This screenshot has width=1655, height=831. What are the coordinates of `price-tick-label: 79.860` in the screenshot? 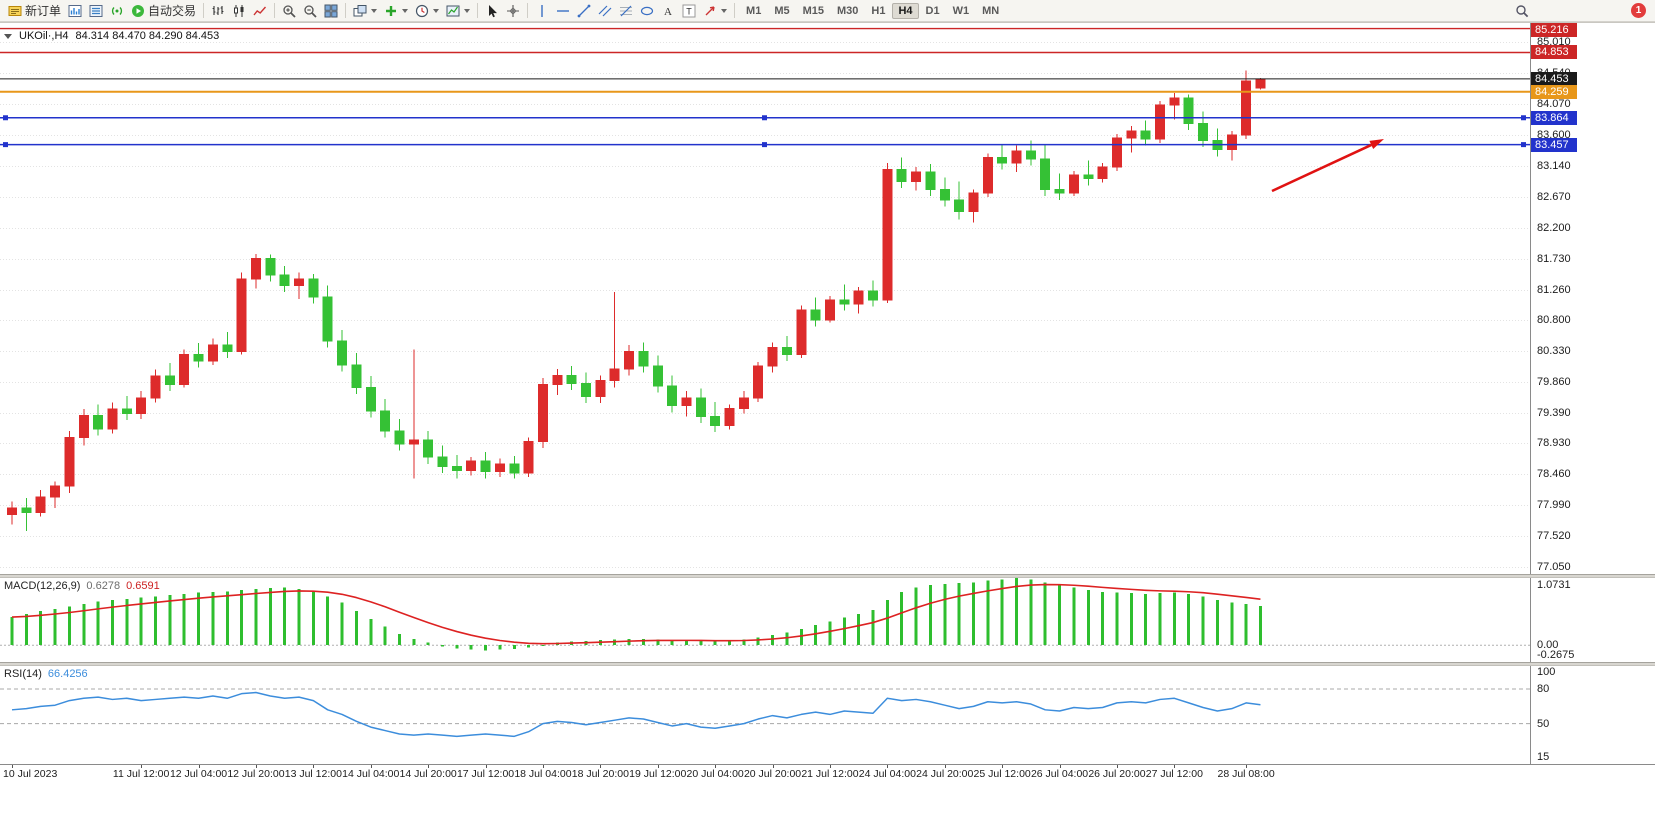 It's located at (1554, 381).